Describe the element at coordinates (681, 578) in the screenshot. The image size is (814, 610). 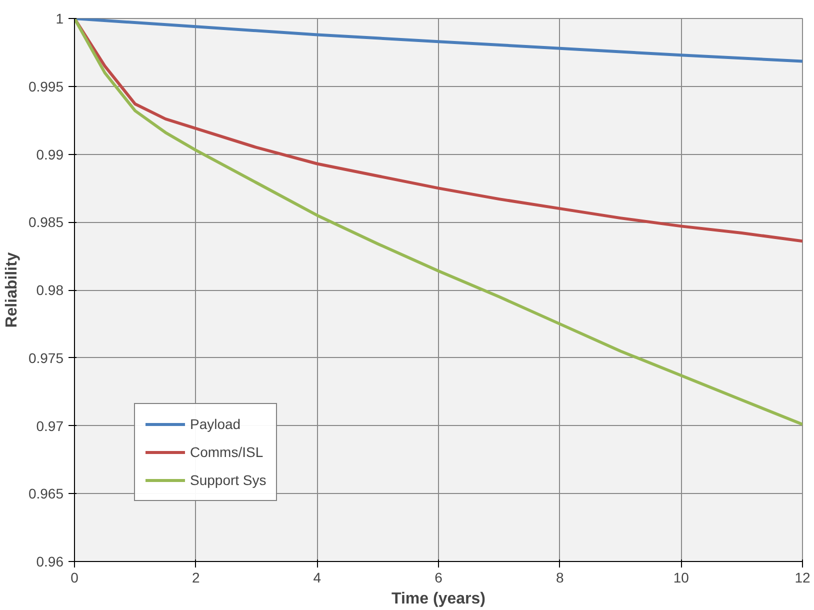
I see `x-tick-label: 10` at that location.